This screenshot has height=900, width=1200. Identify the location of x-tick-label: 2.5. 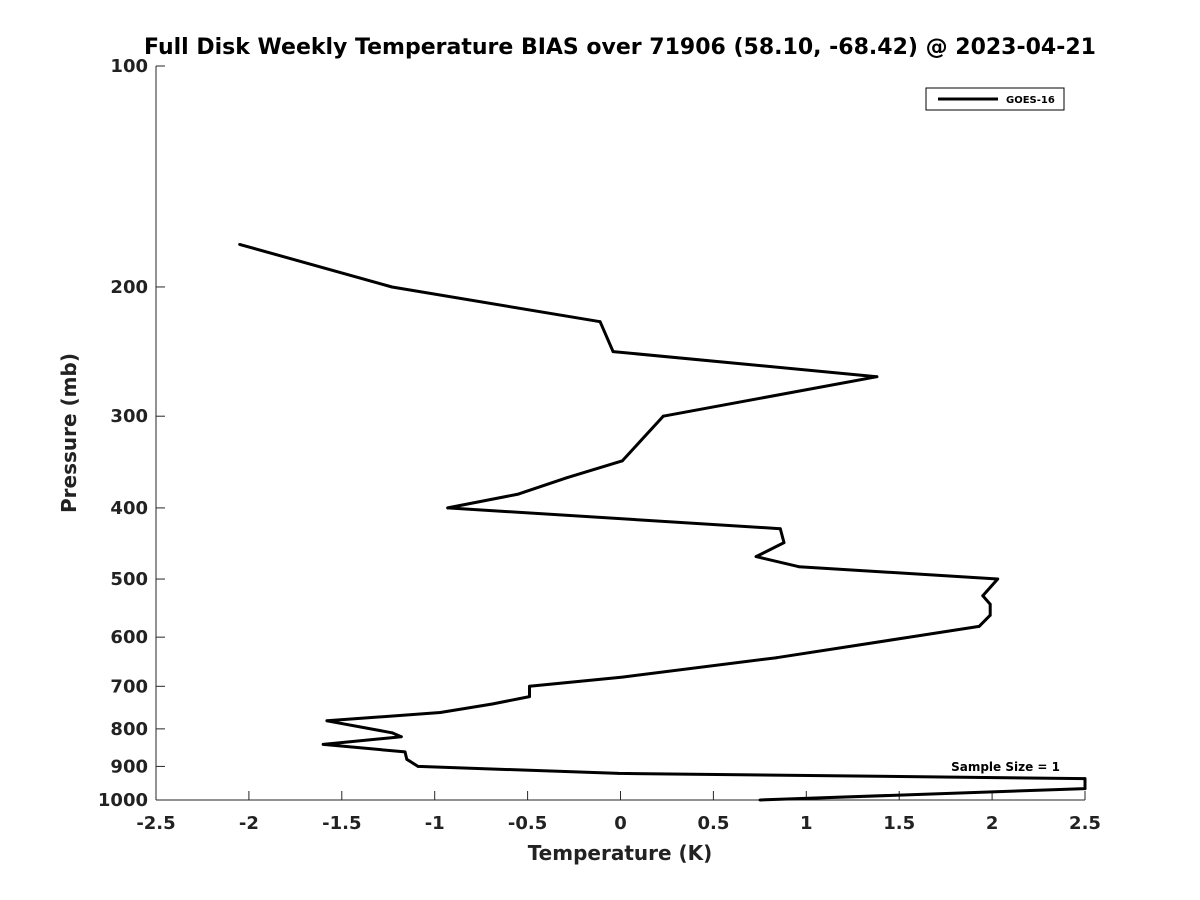
(1085, 823).